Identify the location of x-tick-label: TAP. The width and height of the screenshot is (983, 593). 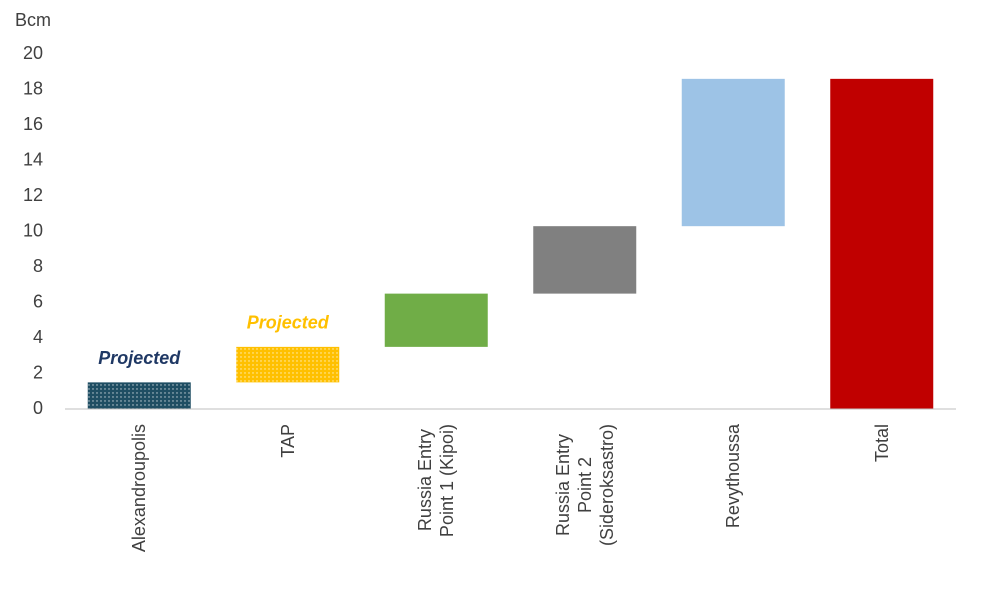
(287, 441).